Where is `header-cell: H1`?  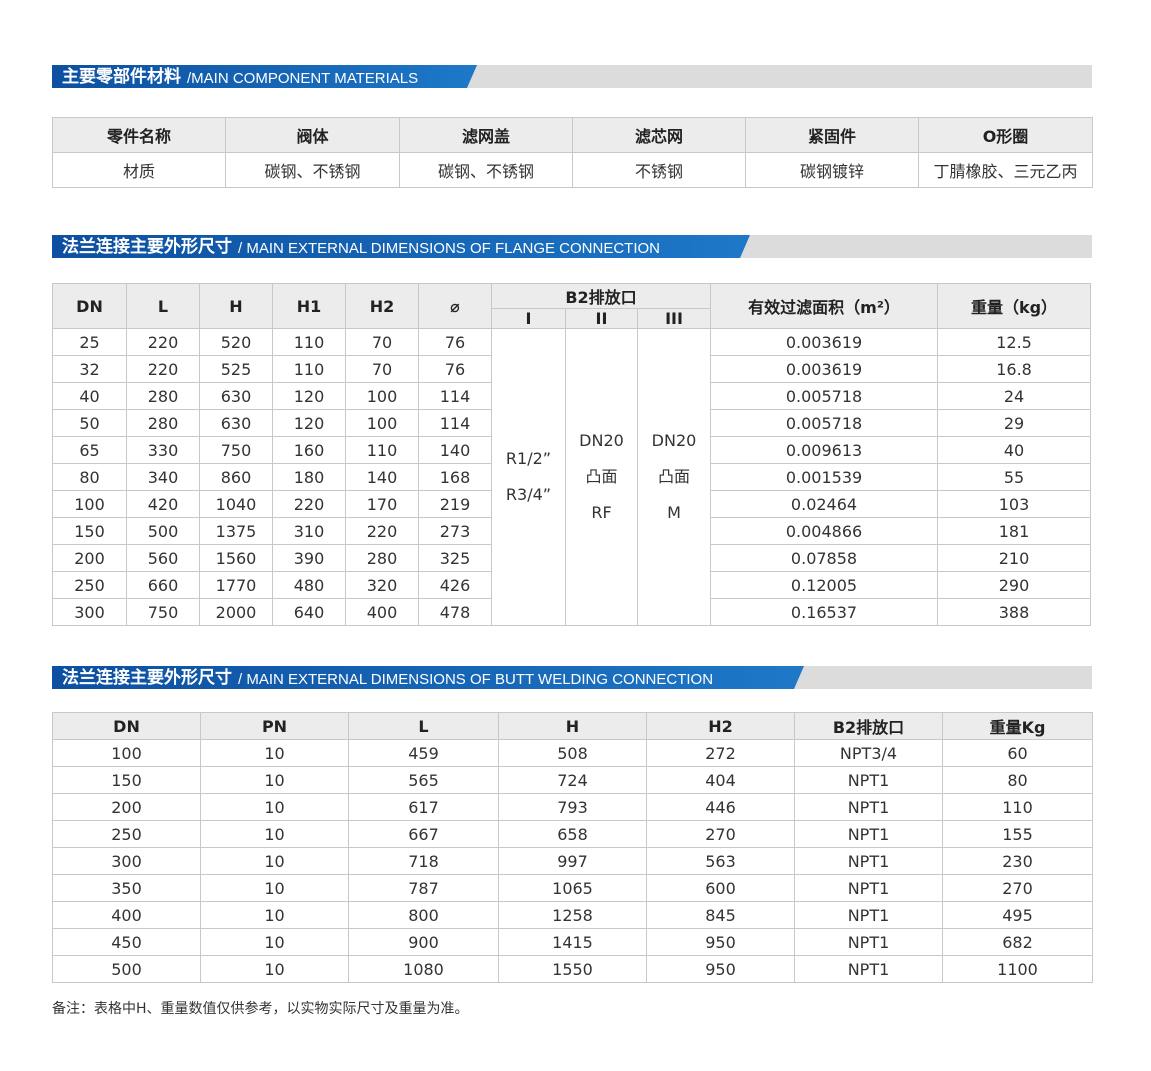 header-cell: H1 is located at coordinates (309, 306).